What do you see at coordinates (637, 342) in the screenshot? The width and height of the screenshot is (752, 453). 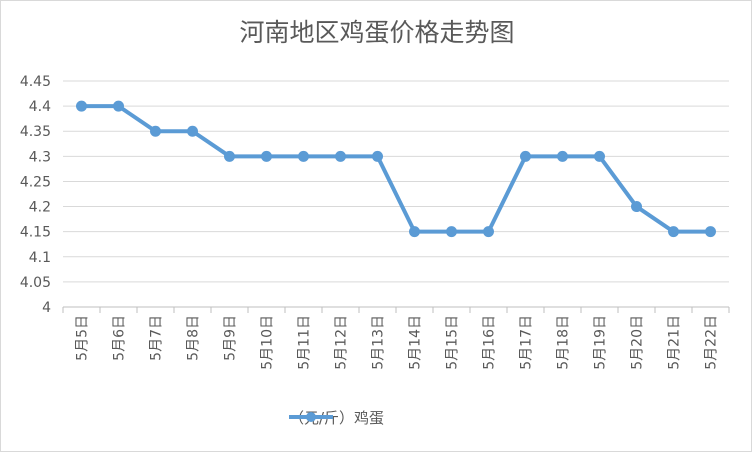 I see `x-tick-label: 5月20日` at bounding box center [637, 342].